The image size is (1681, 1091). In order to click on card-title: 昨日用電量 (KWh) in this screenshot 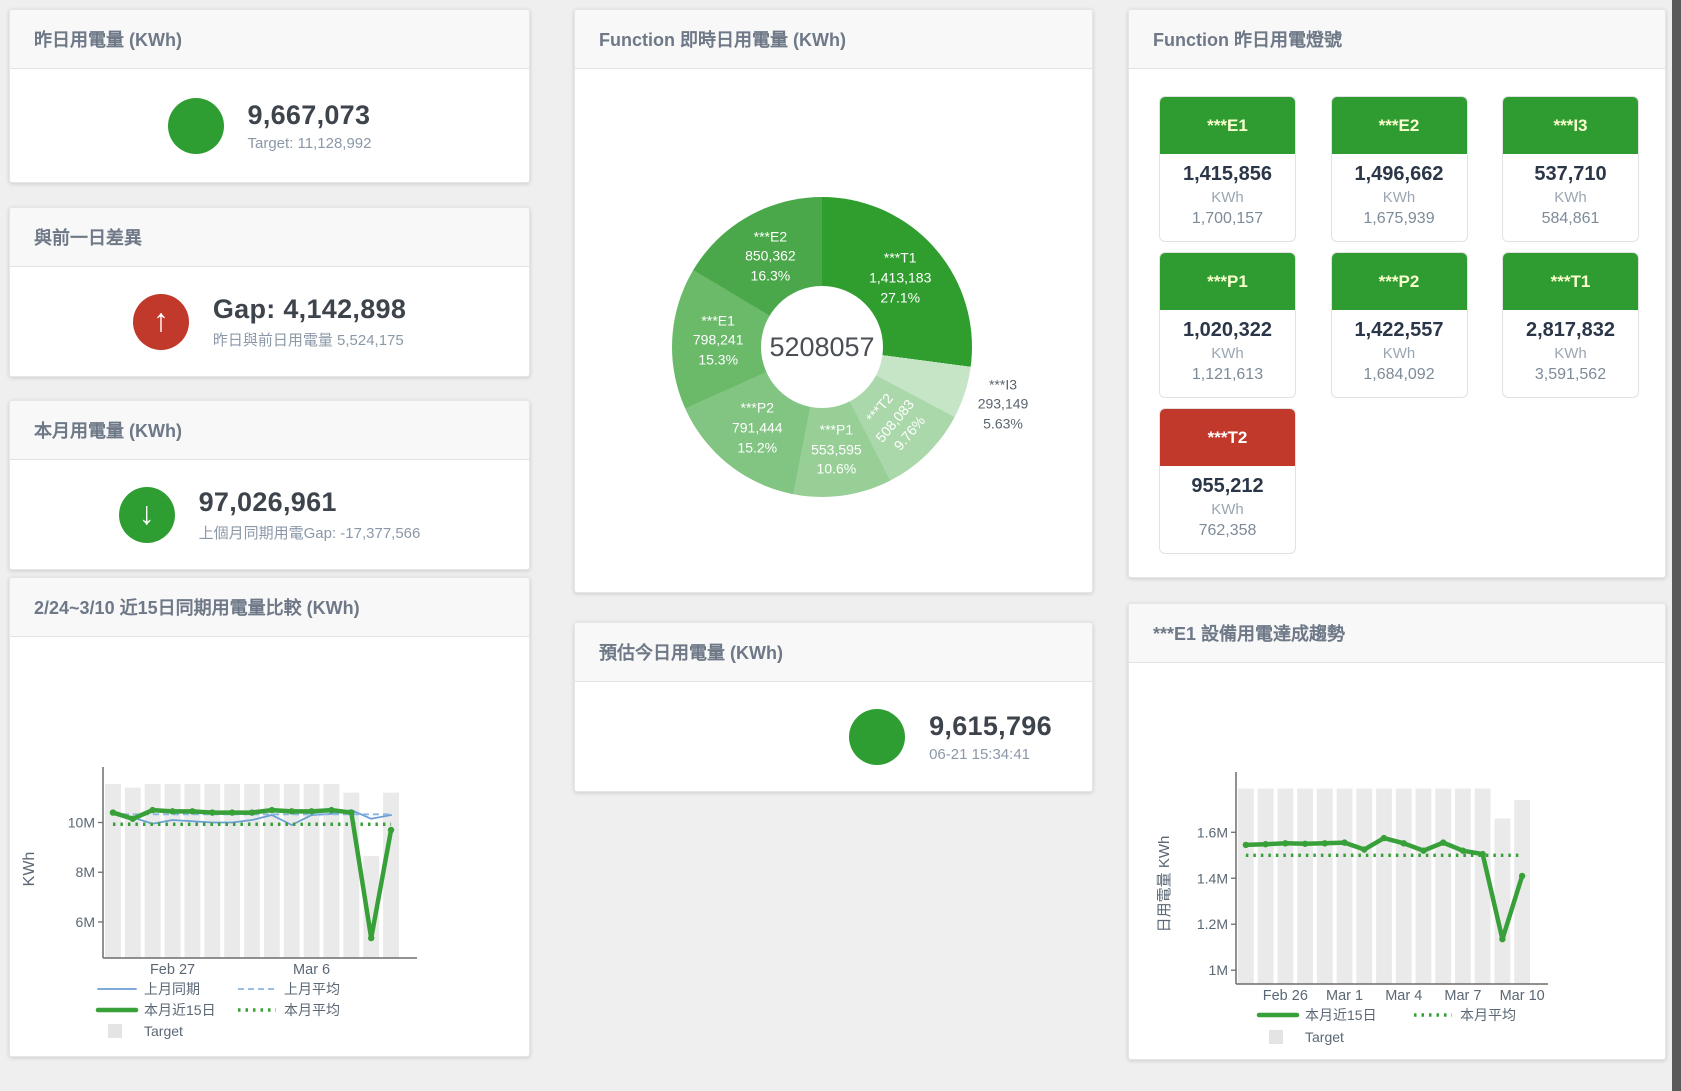, I will do `click(108, 40)`.